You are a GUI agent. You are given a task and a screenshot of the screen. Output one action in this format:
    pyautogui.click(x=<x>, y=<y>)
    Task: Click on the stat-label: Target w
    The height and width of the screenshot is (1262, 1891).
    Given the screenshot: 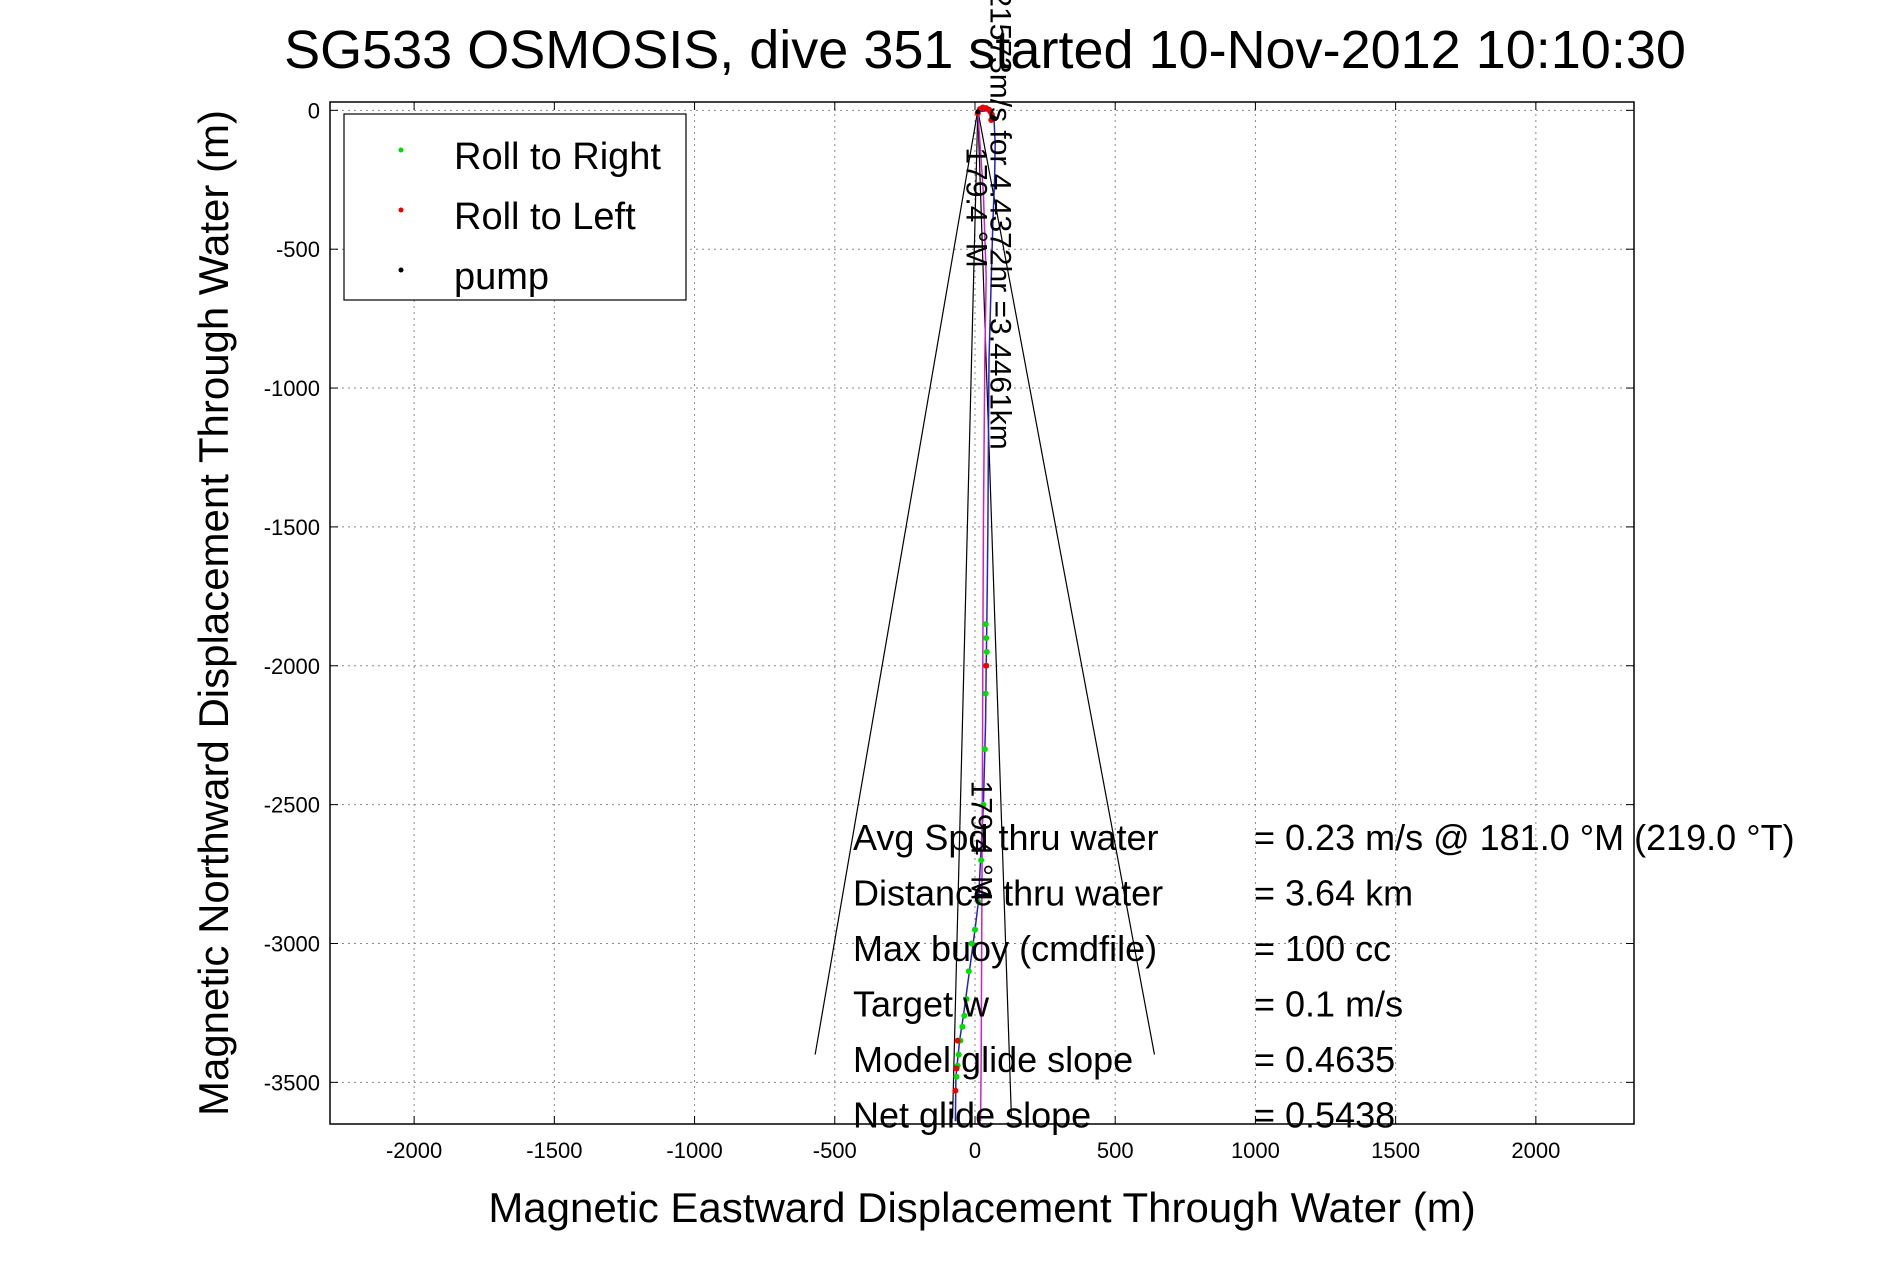 What is the action you would take?
    pyautogui.click(x=921, y=1004)
    